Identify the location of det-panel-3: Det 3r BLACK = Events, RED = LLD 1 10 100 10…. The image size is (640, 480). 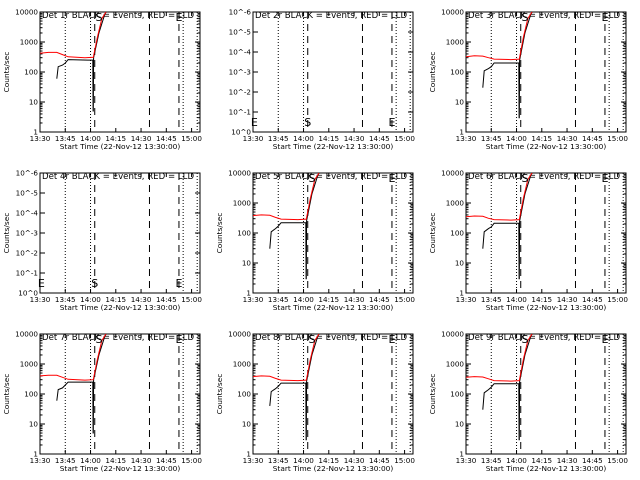
(528, 80).